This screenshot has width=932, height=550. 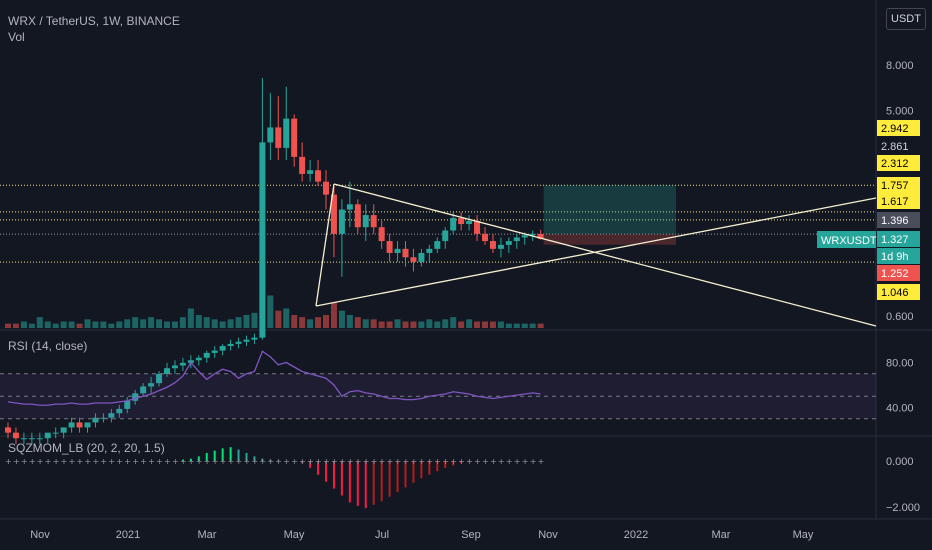 What do you see at coordinates (900, 112) in the screenshot?
I see `price-tick-label: 5.000` at bounding box center [900, 112].